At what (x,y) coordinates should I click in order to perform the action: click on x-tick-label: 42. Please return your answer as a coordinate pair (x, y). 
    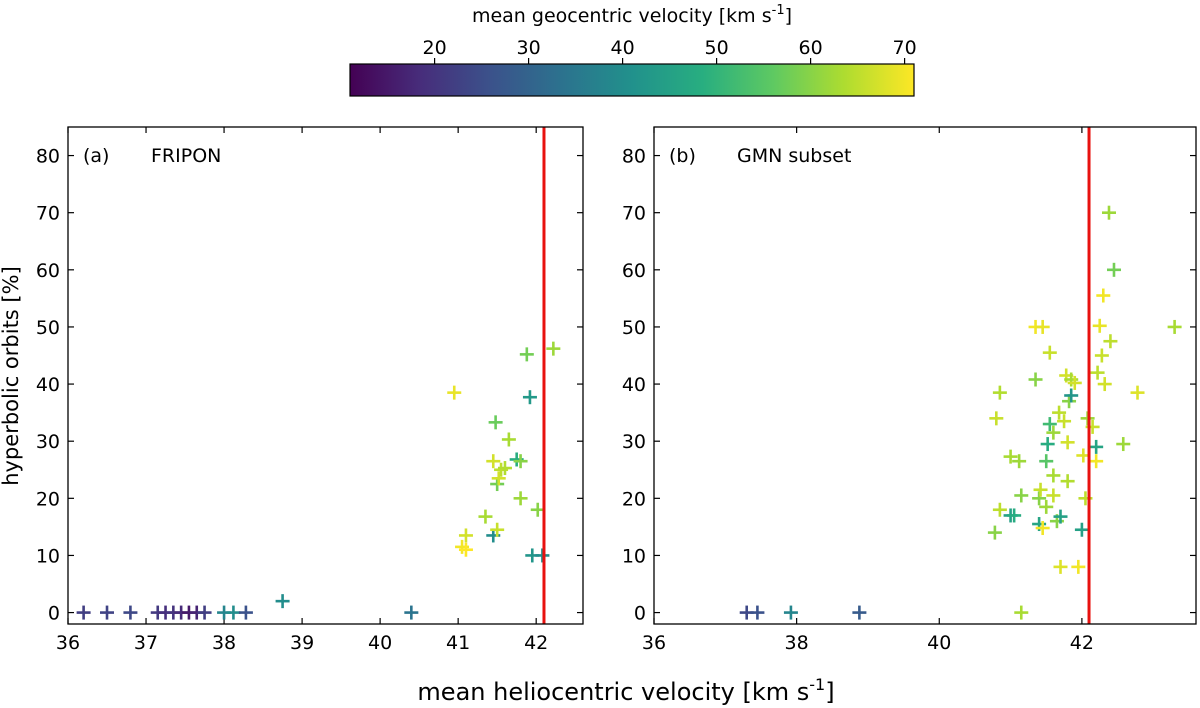
    Looking at the image, I should click on (536, 643).